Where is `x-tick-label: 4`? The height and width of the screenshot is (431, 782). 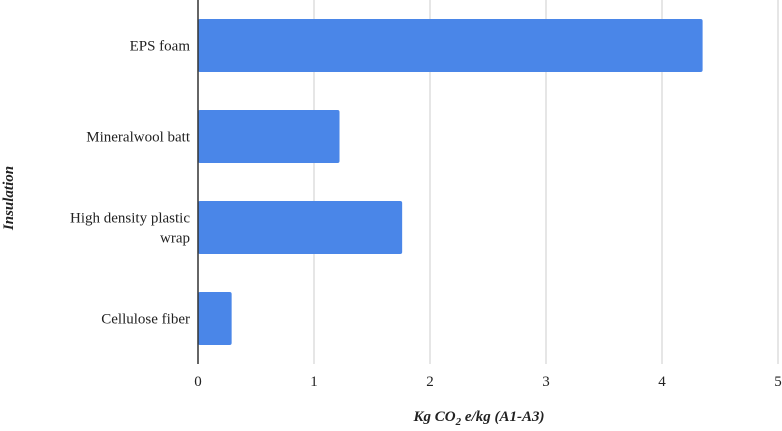
x-tick-label: 4 is located at coordinates (662, 382).